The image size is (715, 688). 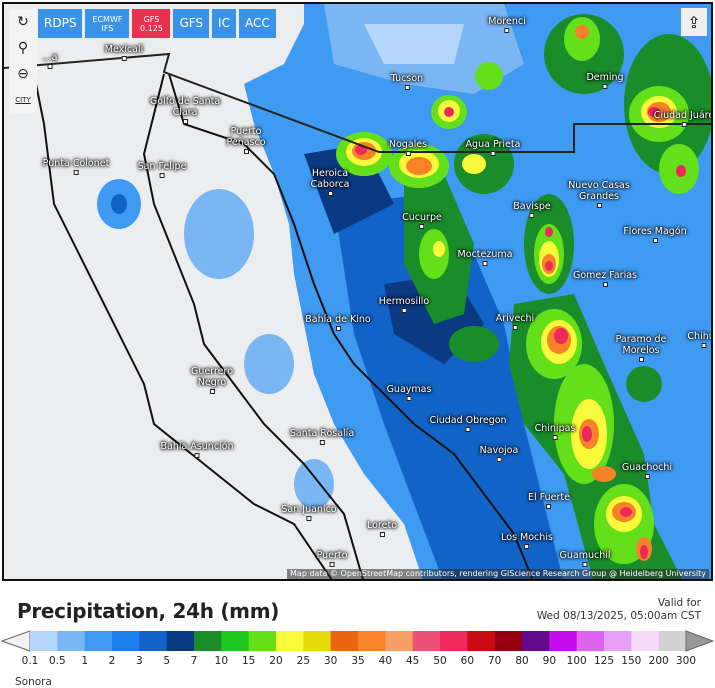 What do you see at coordinates (224, 23) in the screenshot?
I see `model-ic-button: IC` at bounding box center [224, 23].